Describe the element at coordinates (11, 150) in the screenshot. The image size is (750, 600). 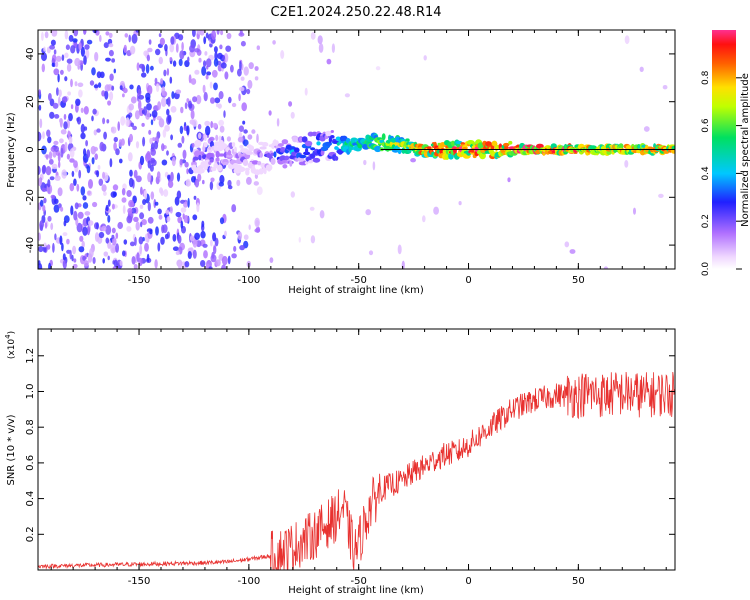
I see `spectrogram-ylabel: Frequency (Hz)` at that location.